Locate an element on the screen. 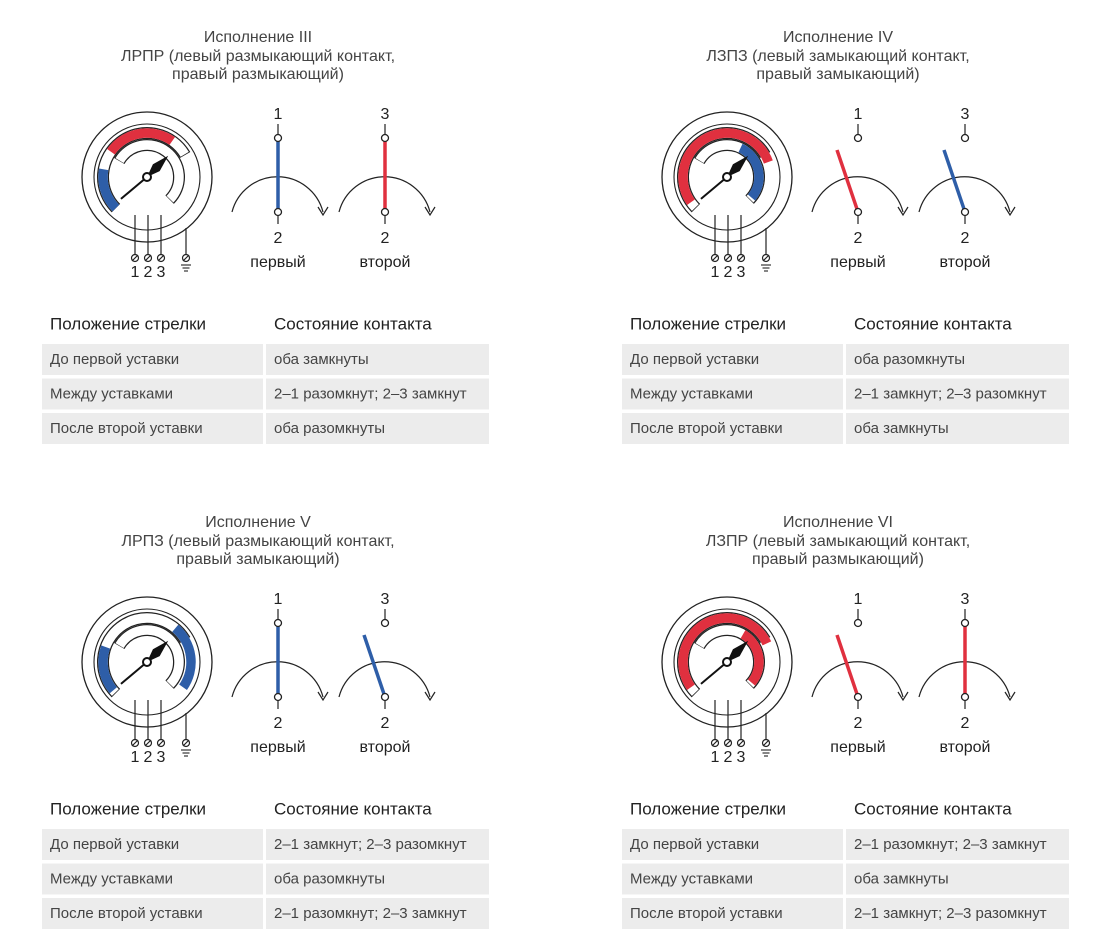 This screenshot has height=949, width=1116. table-cell-text: После второй уставки is located at coordinates (706, 913).